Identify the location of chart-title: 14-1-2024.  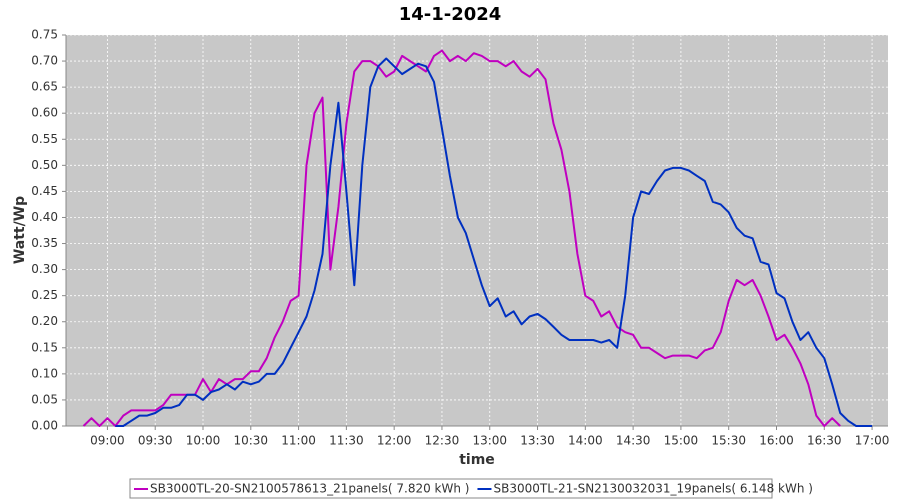
(450, 14).